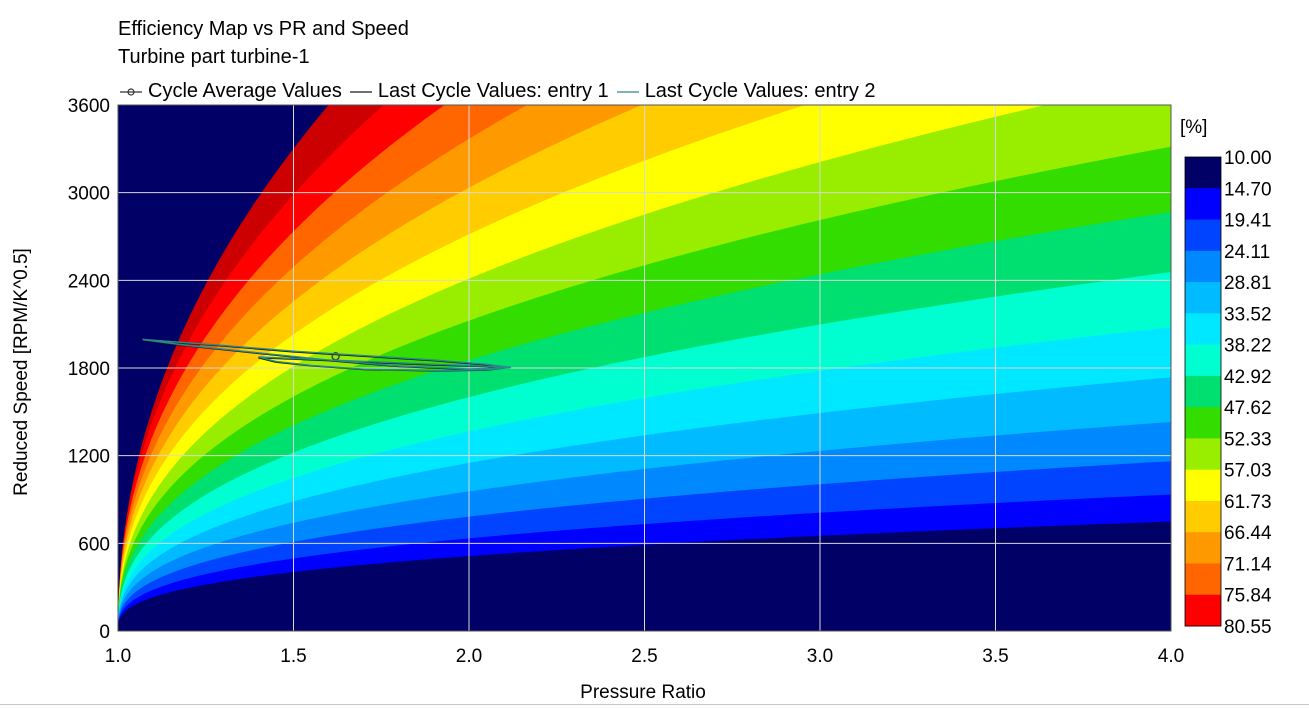 Image resolution: width=1309 pixels, height=708 pixels. What do you see at coordinates (1248, 158) in the screenshot?
I see `colorbar-level-0: 10.00` at bounding box center [1248, 158].